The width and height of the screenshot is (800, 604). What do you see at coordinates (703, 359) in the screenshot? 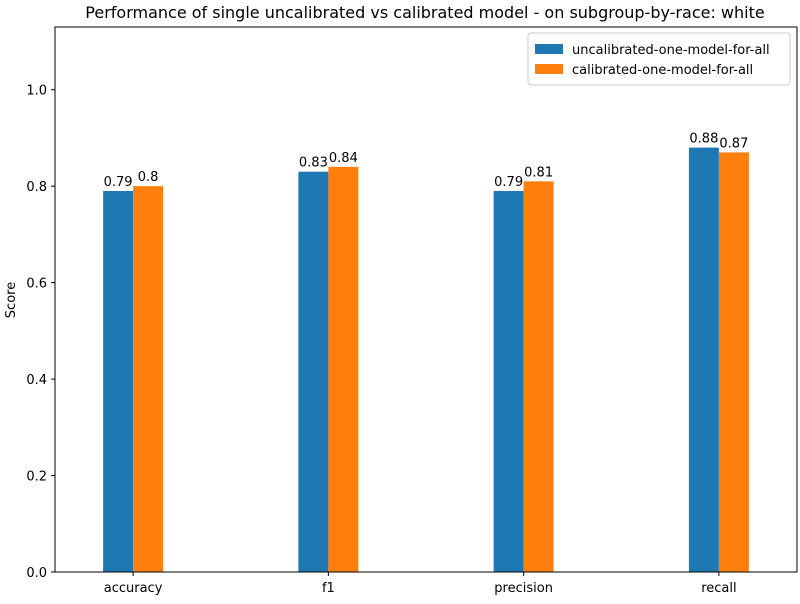
I see `bar-recall-uncalibrated` at bounding box center [703, 359].